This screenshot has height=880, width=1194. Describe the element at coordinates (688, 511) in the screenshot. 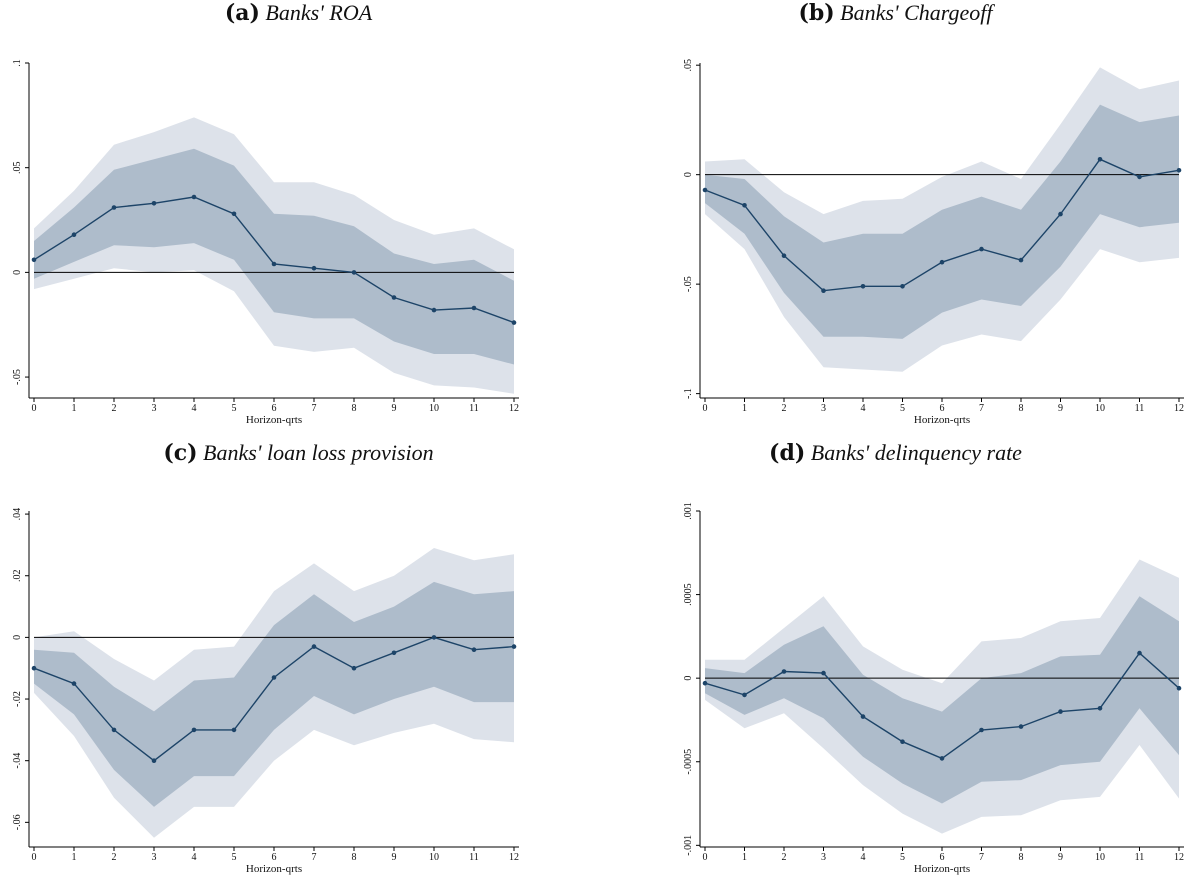

I see `y-tick-label: .001` at that location.